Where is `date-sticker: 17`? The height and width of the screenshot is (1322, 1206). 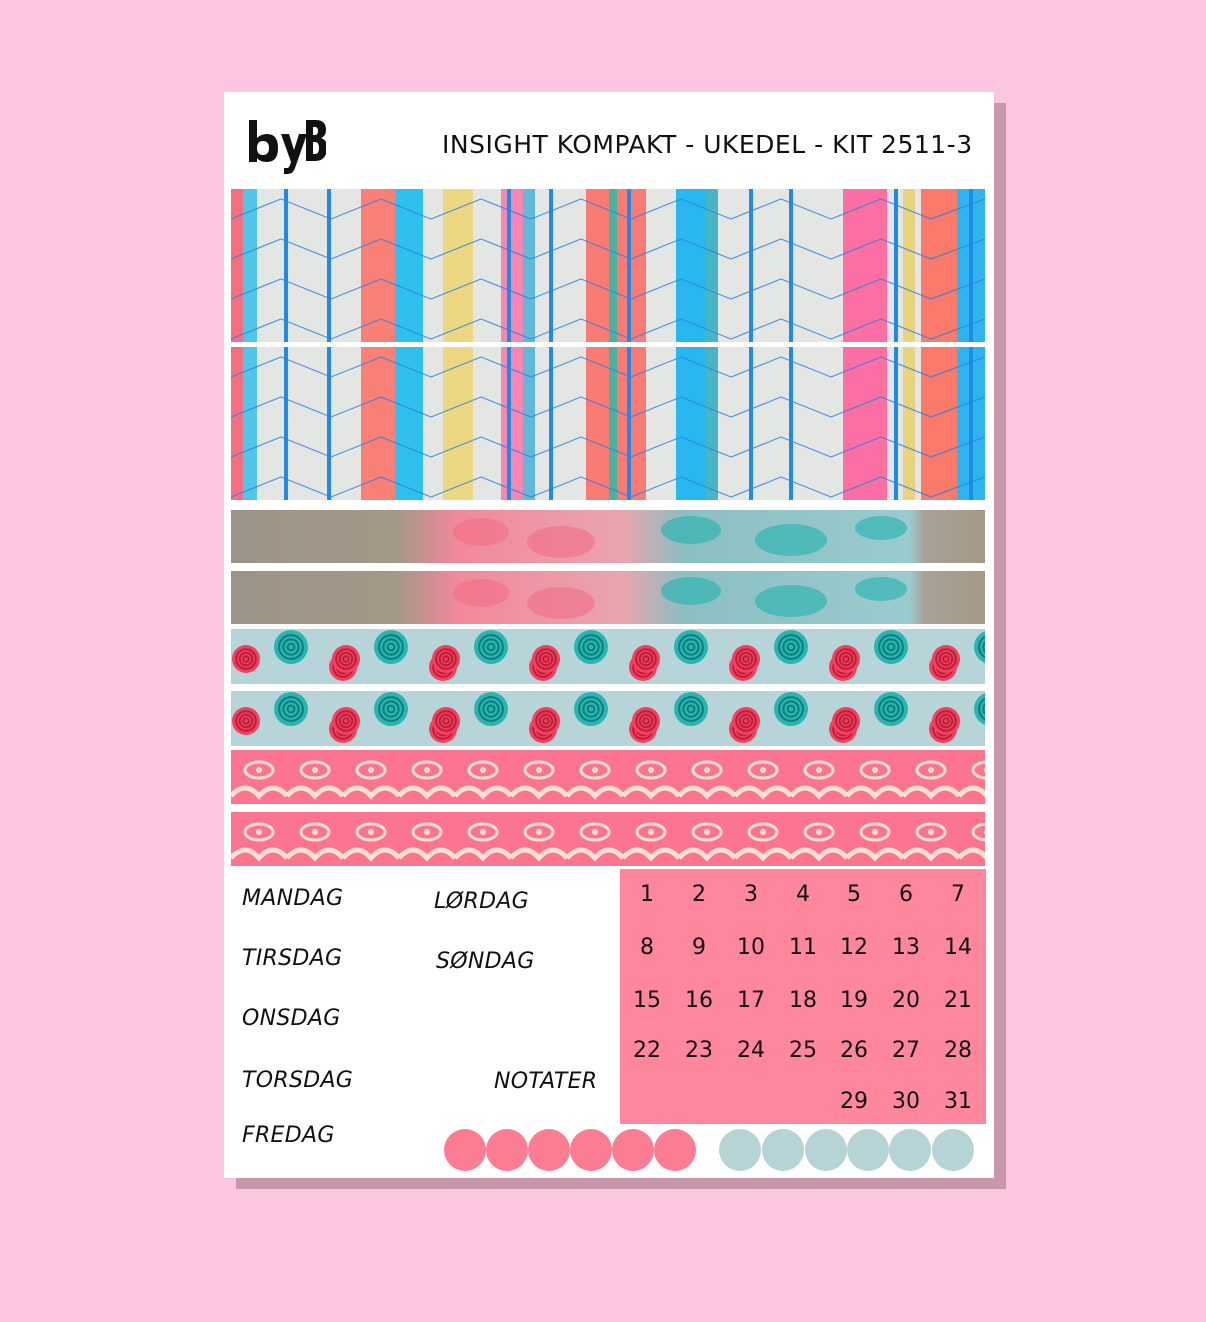
date-sticker: 17 is located at coordinates (751, 1000).